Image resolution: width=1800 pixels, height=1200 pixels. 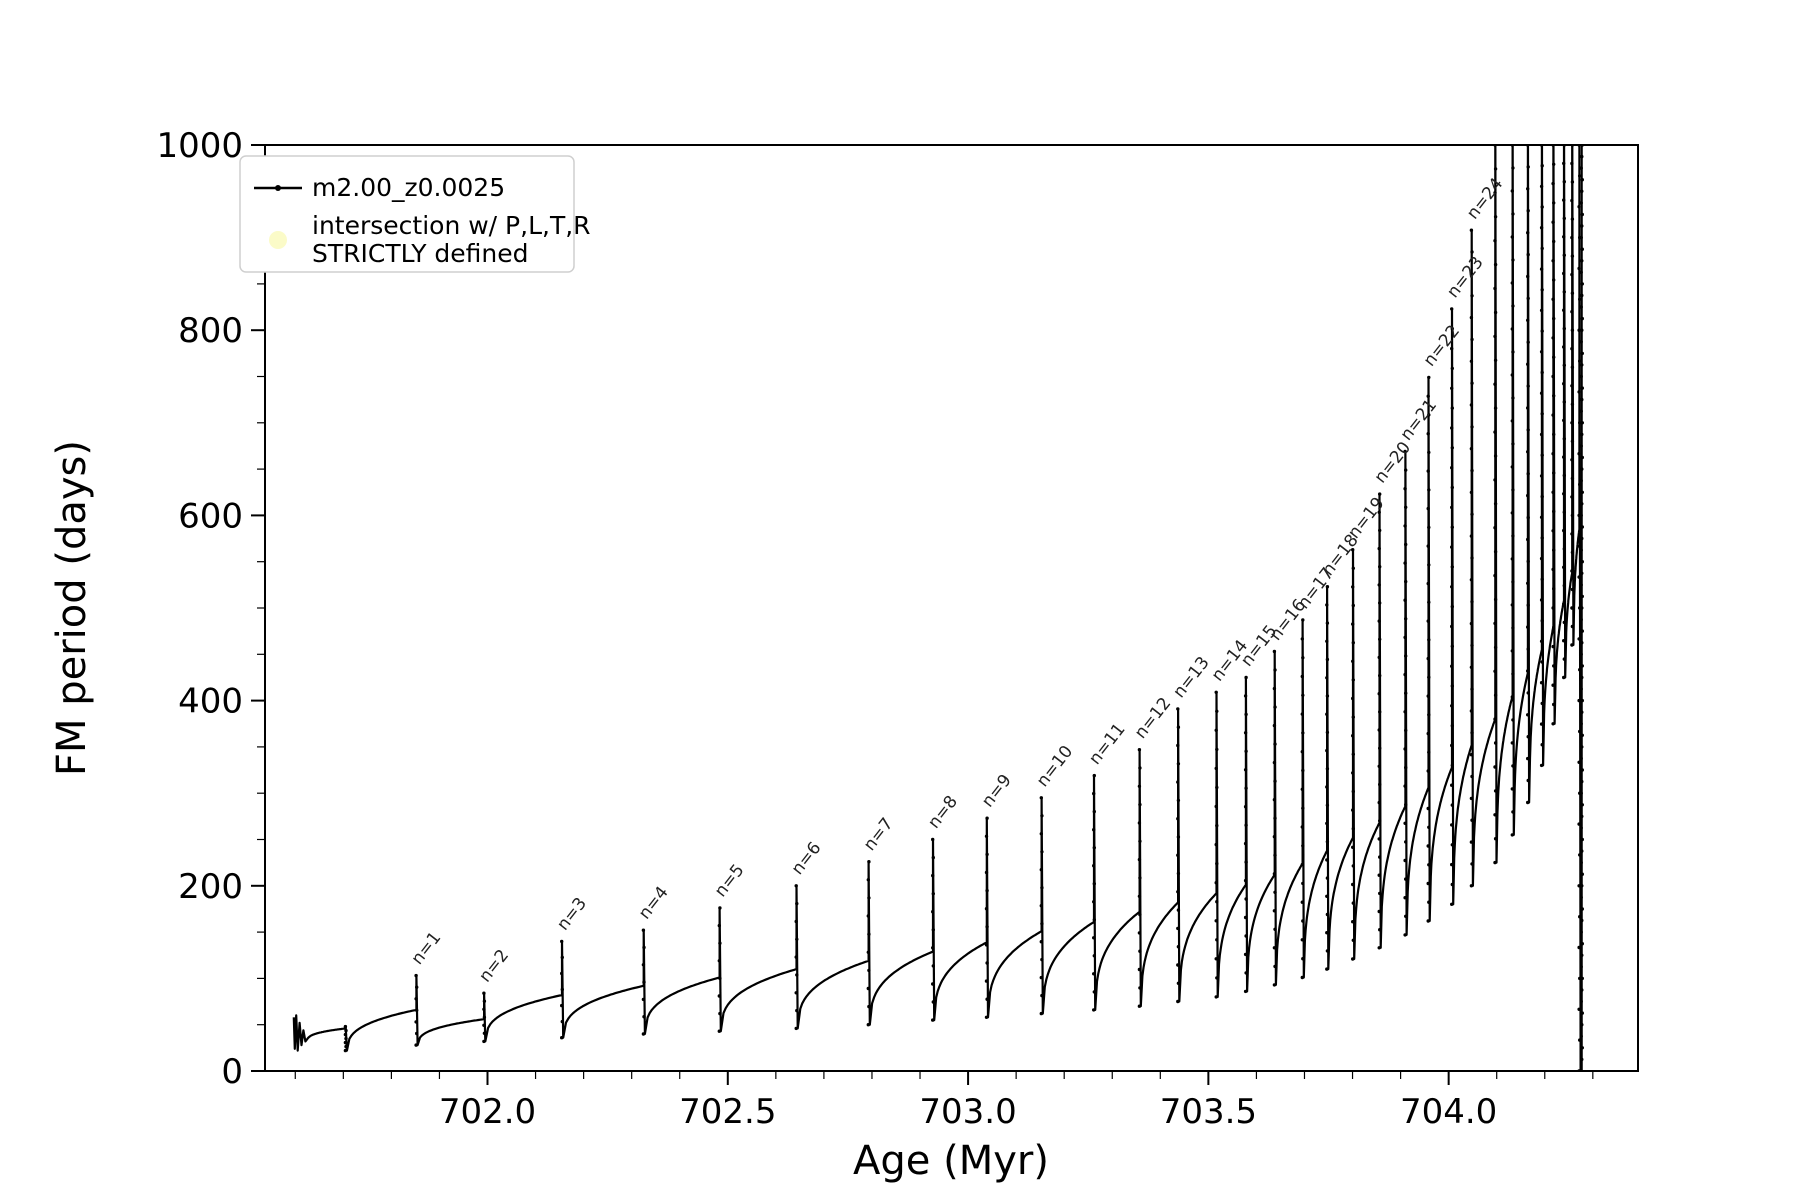 What do you see at coordinates (997, 791) in the screenshot?
I see `pulse-label: n=9` at bounding box center [997, 791].